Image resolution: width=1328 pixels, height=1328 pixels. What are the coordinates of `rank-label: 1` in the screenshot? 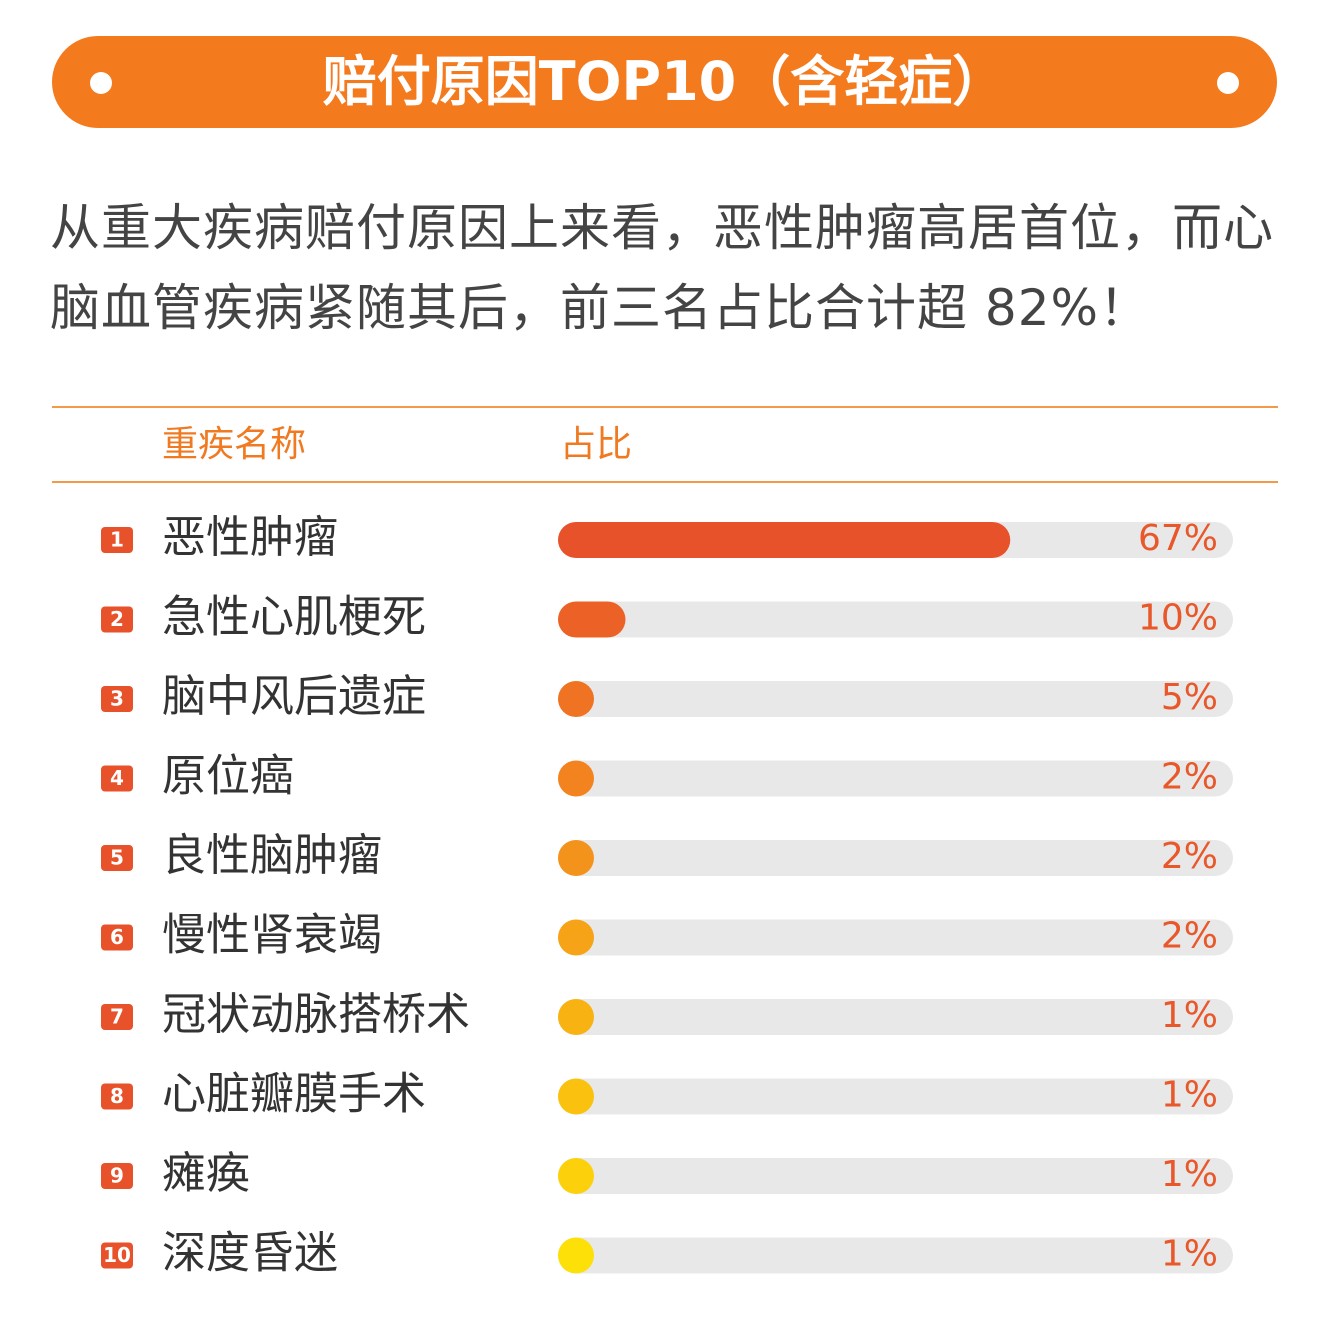 It's located at (117, 540).